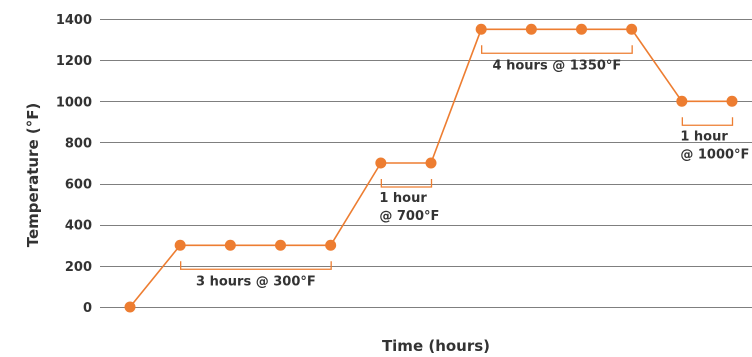 The image size is (752, 357). Describe the element at coordinates (256, 281) in the screenshot. I see `annotation-label: 3 hours @ 300°F` at that location.